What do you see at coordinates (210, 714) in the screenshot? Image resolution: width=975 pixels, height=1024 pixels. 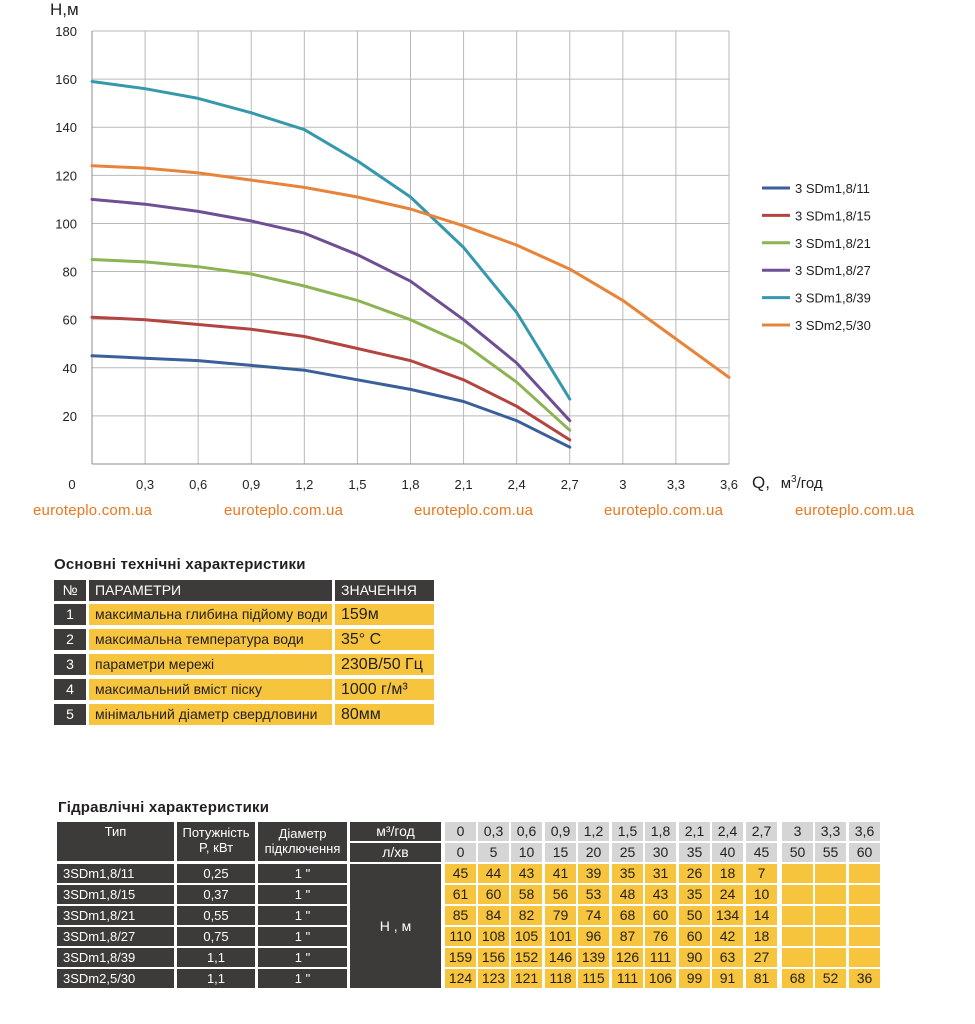 I see `tech-row-param: мінімальний діаметр свердловини` at bounding box center [210, 714].